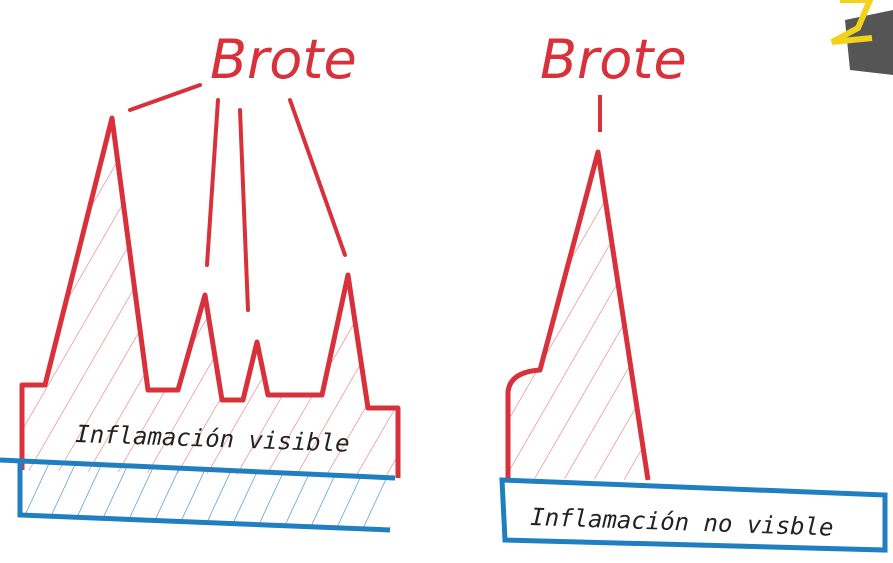  I want to click on red-area, so click(578, 316).